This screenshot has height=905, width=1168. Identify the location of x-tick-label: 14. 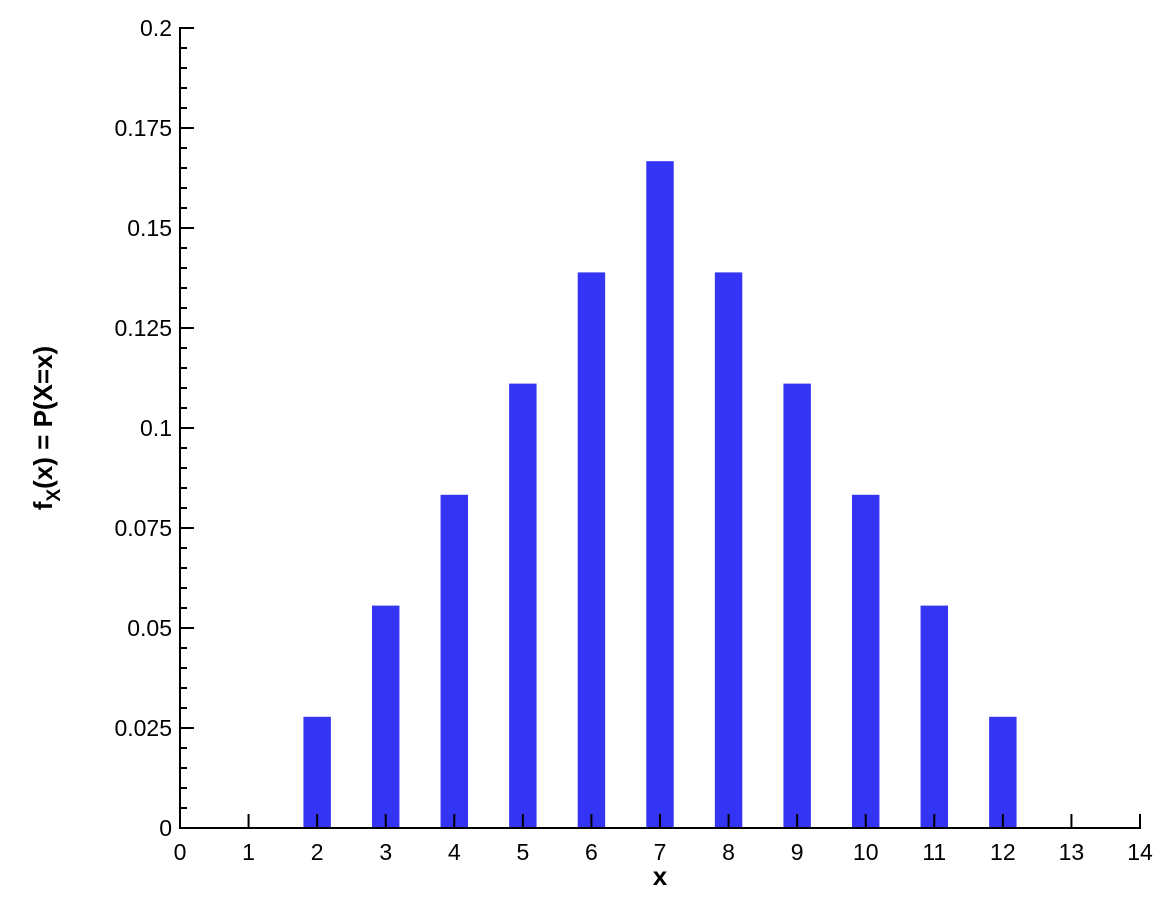
(1140, 852).